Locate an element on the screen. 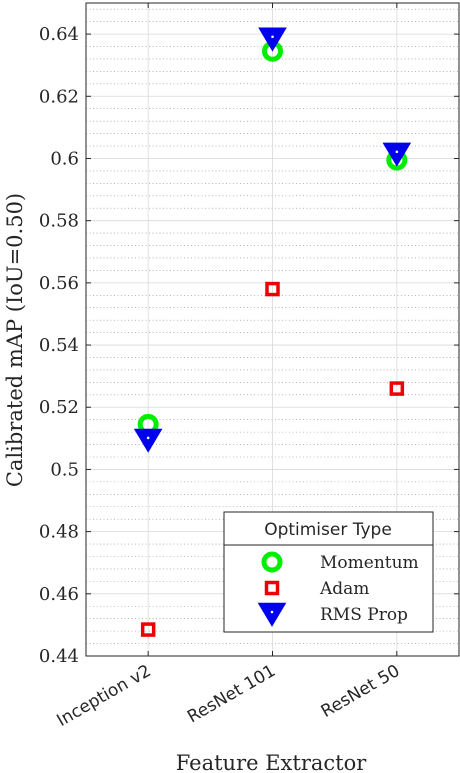 The image size is (460, 773). legend-square-marker is located at coordinates (272, 588).